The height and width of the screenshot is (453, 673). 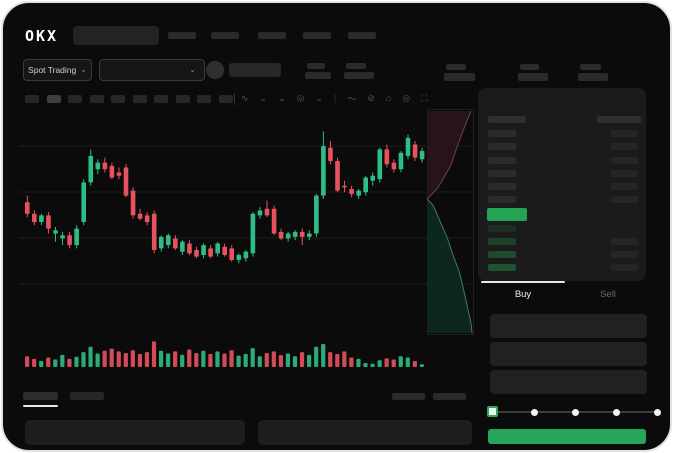 What do you see at coordinates (492, 411) in the screenshot?
I see `slider-handle` at bounding box center [492, 411].